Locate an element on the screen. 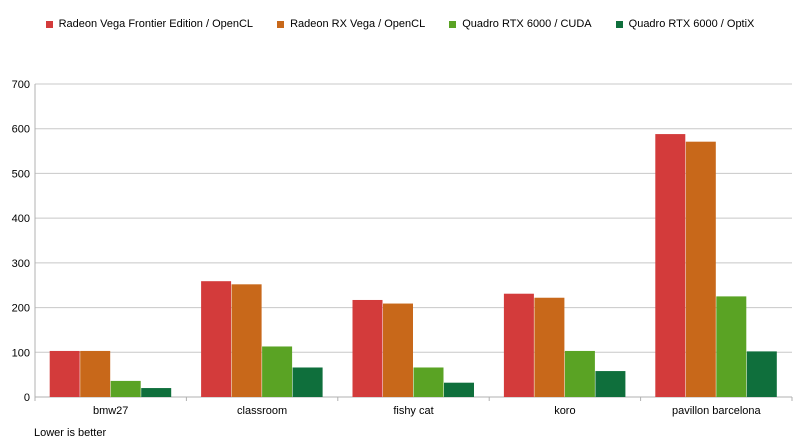 This screenshot has height=446, width=800. legend-item: Radeon RX Vega / OpenCL is located at coordinates (351, 24).